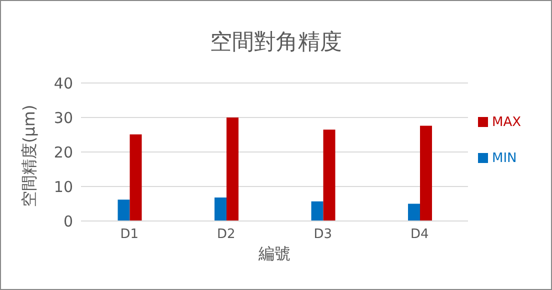 The width and height of the screenshot is (552, 290). I want to click on legend-label: MAX, so click(506, 122).